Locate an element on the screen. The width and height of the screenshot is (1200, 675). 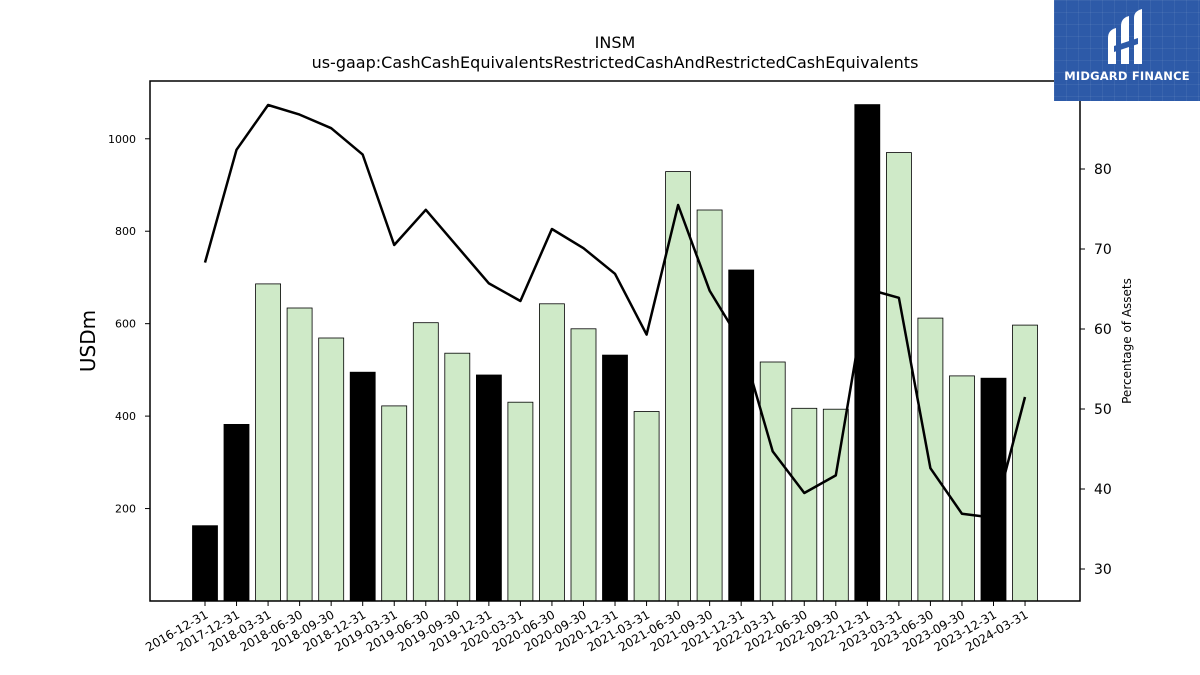
left-axis: 200 400 600 800 1000 is located at coordinates (129, 324).